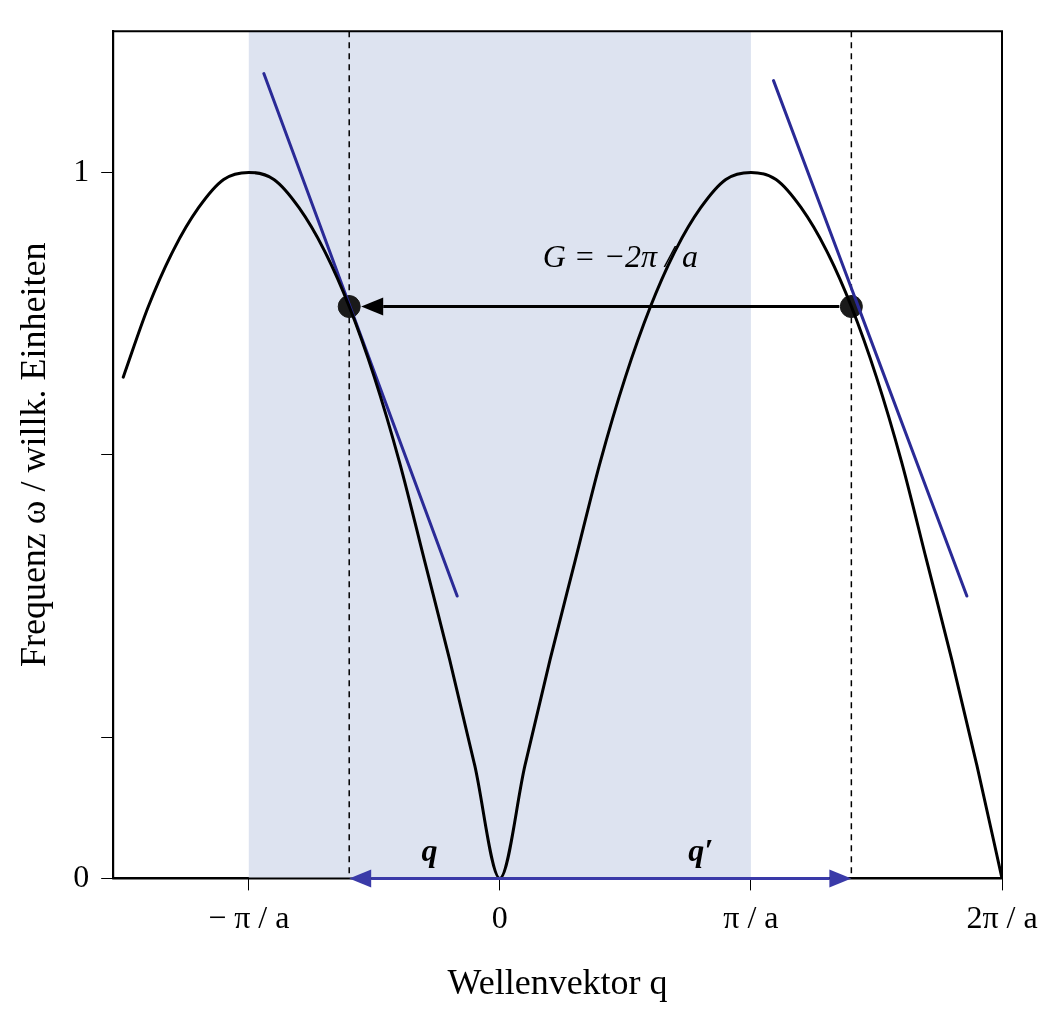 This screenshot has height=1020, width=1052. What do you see at coordinates (557, 981) in the screenshot?
I see `x-axis-title: Wellenvektor q` at bounding box center [557, 981].